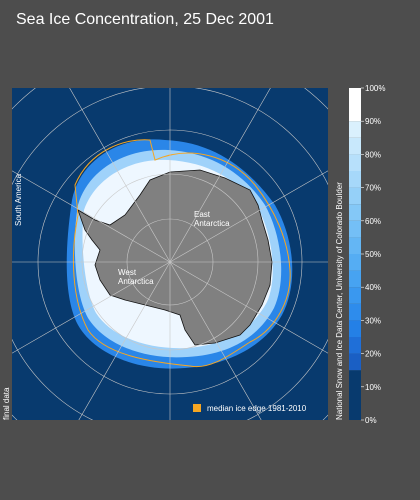 The width and height of the screenshot is (420, 500). I want to click on colorbar-tick-label: 70%, so click(373, 188).